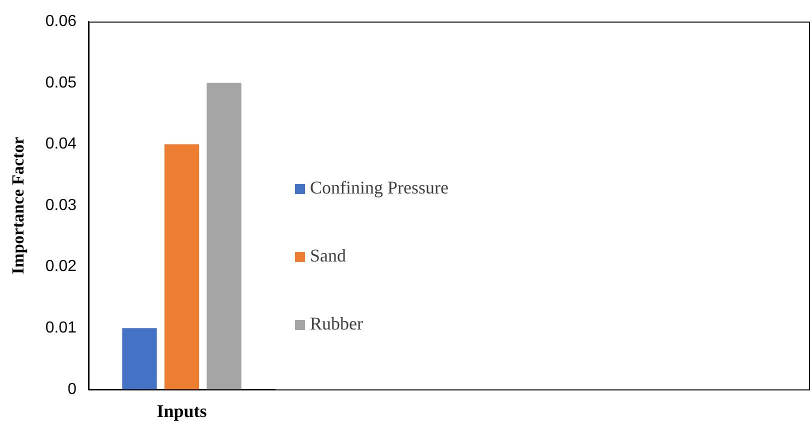 The width and height of the screenshot is (812, 439). What do you see at coordinates (328, 256) in the screenshot?
I see `legend-label: Sand` at bounding box center [328, 256].